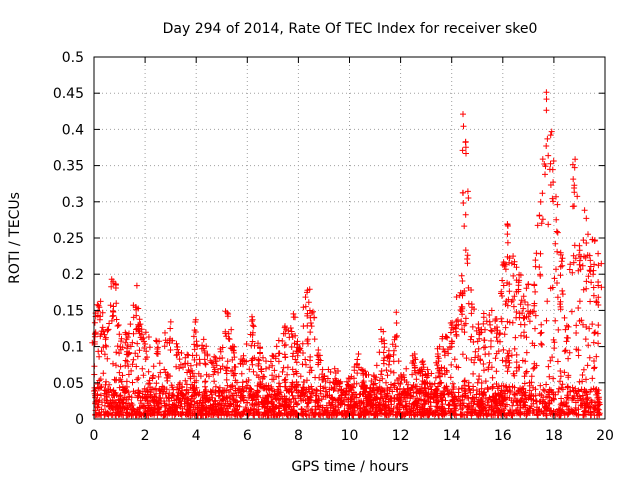  Describe the element at coordinates (94, 436) in the screenshot. I see `x-tick-label: 0` at that location.